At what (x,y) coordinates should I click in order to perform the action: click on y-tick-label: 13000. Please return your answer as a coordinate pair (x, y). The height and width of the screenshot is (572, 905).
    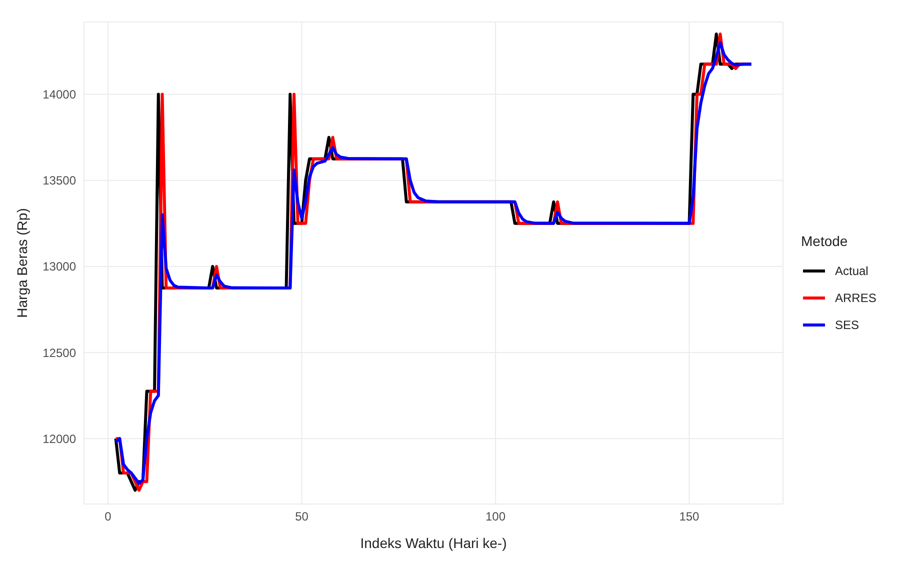
    Looking at the image, I should click on (59, 267).